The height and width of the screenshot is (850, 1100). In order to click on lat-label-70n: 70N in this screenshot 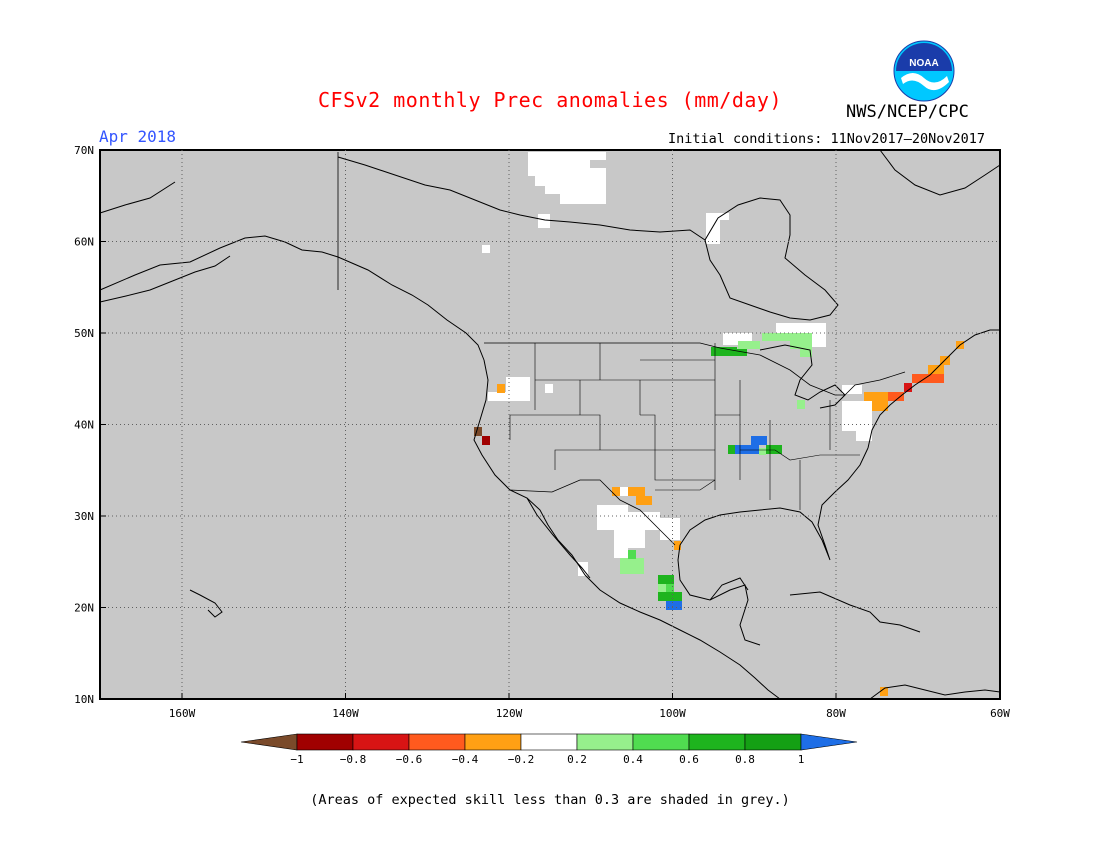, I will do `click(84, 150)`.